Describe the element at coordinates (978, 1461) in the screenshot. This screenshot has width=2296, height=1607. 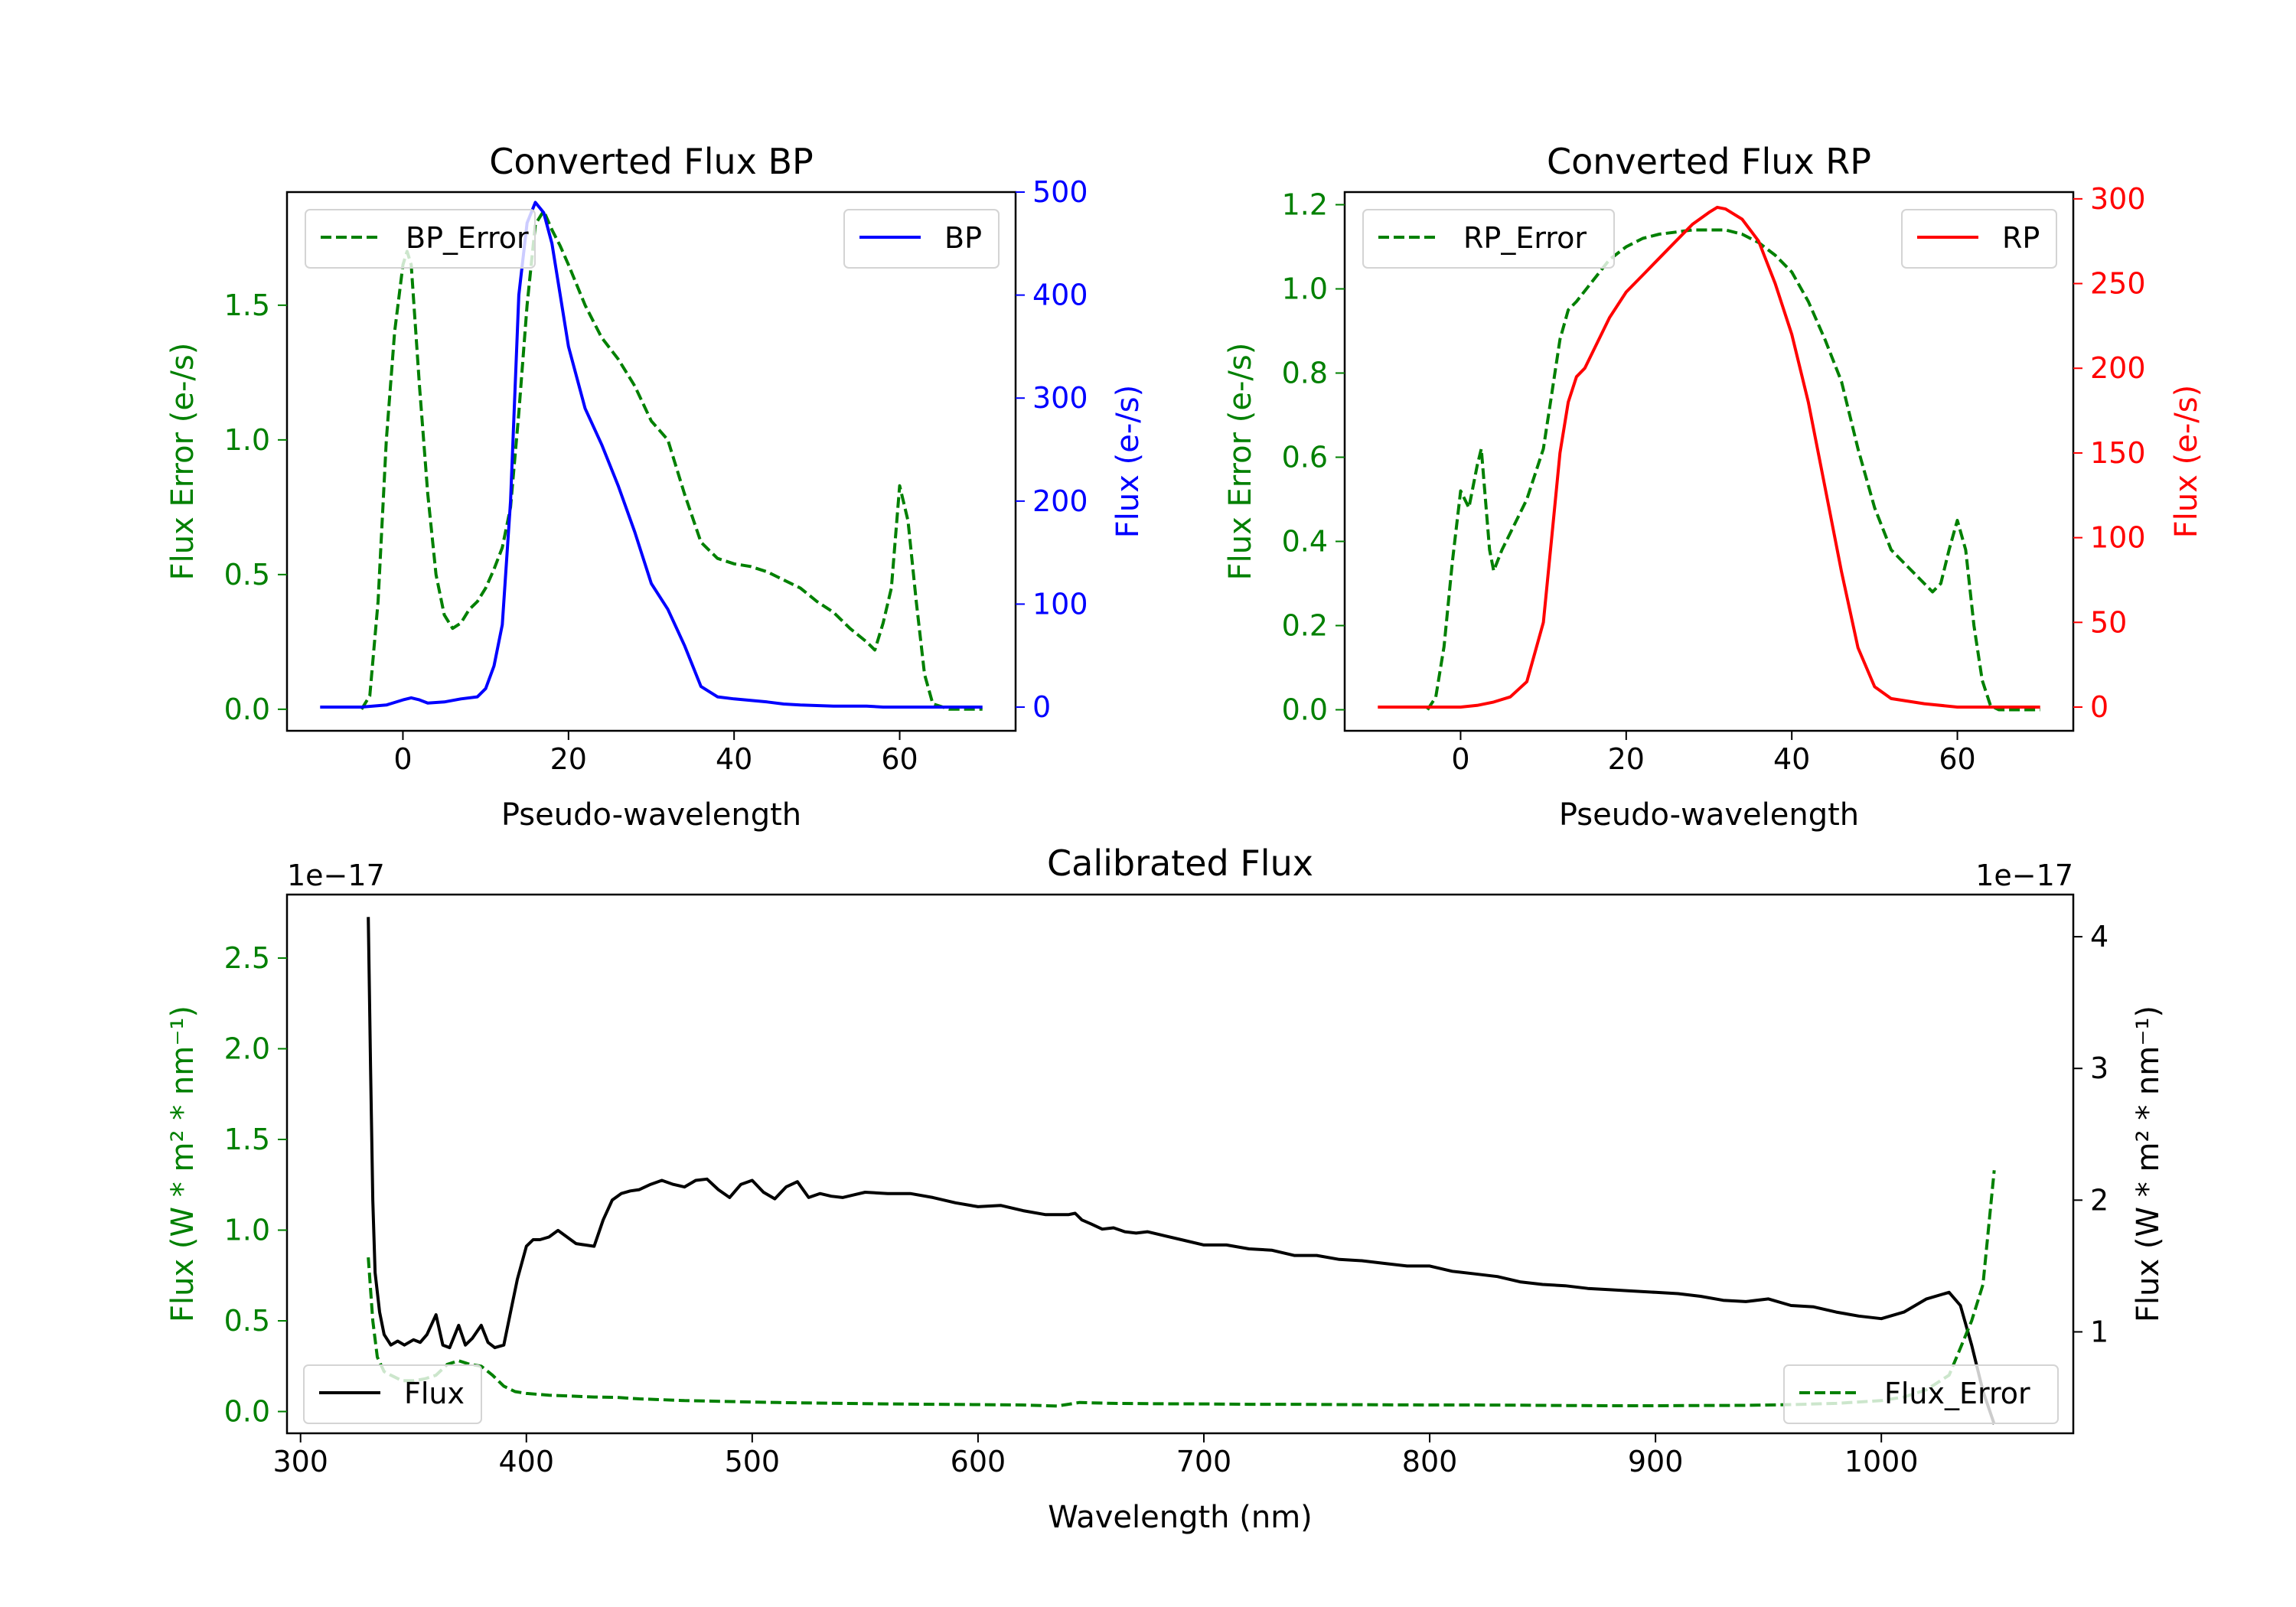
I see `calibrated-x-tick-label: 600` at that location.